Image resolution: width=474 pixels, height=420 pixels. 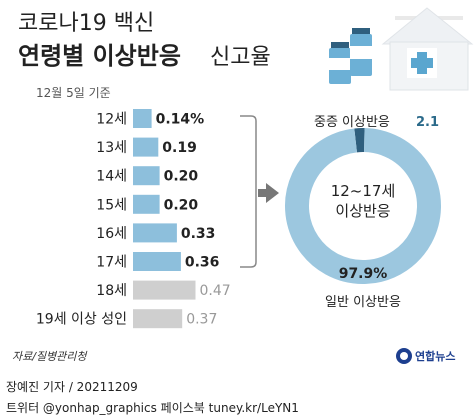 I want to click on donut-chart, so click(x=363, y=206).